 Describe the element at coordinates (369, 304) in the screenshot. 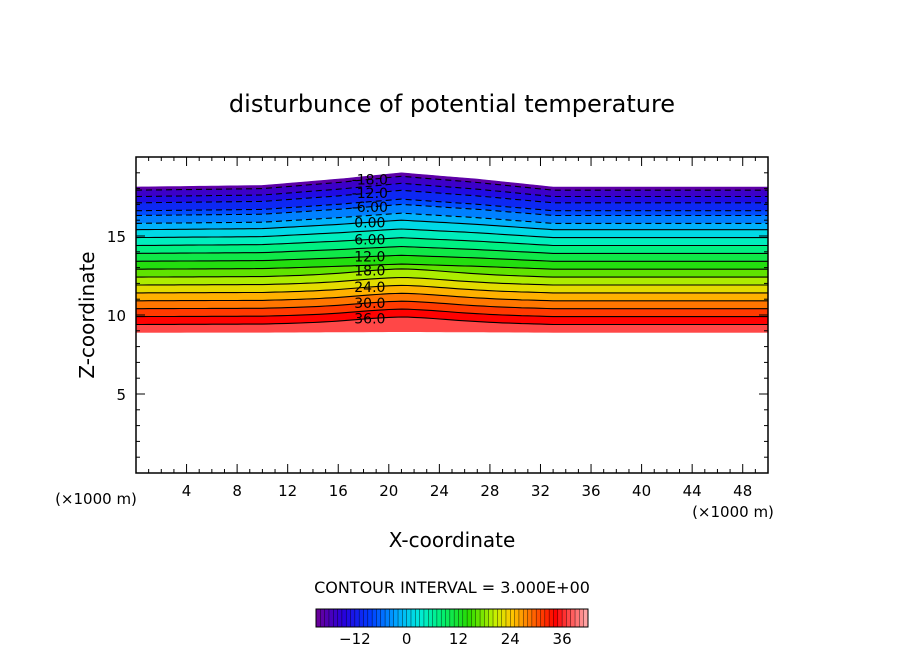

I see `contour-label: 30.0` at that location.